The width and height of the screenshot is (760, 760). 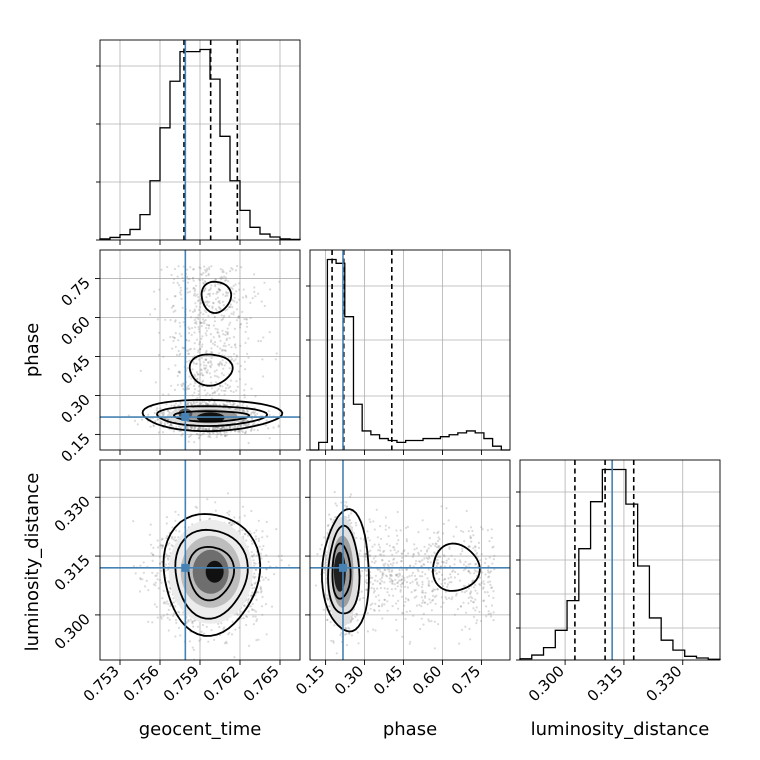 I want to click on truth-marker, so click(x=185, y=417).